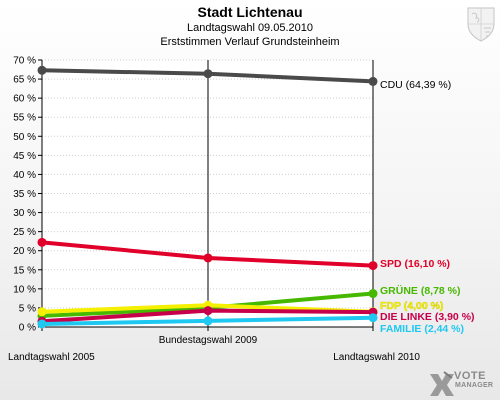  Describe the element at coordinates (250, 42) in the screenshot. I see `chart-subtitle-2: Erststimmen Verlauf Grundsteinheim` at that location.